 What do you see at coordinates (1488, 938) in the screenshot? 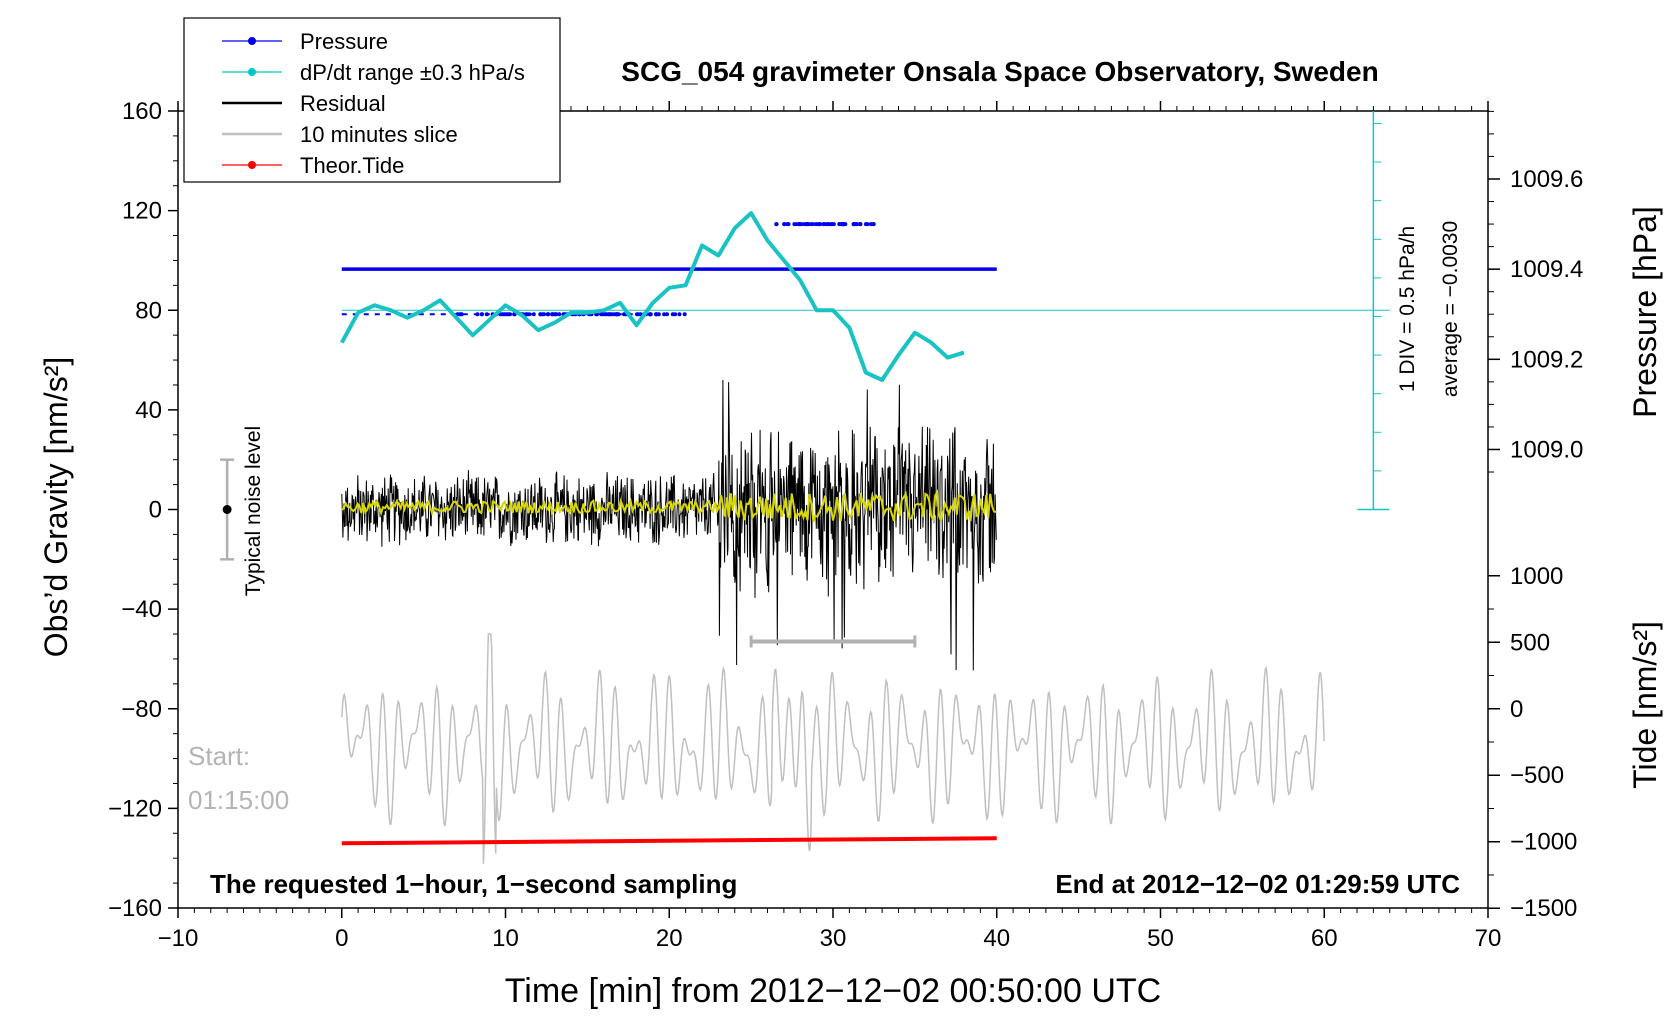
I see `x-tick-label: 70` at bounding box center [1488, 938].